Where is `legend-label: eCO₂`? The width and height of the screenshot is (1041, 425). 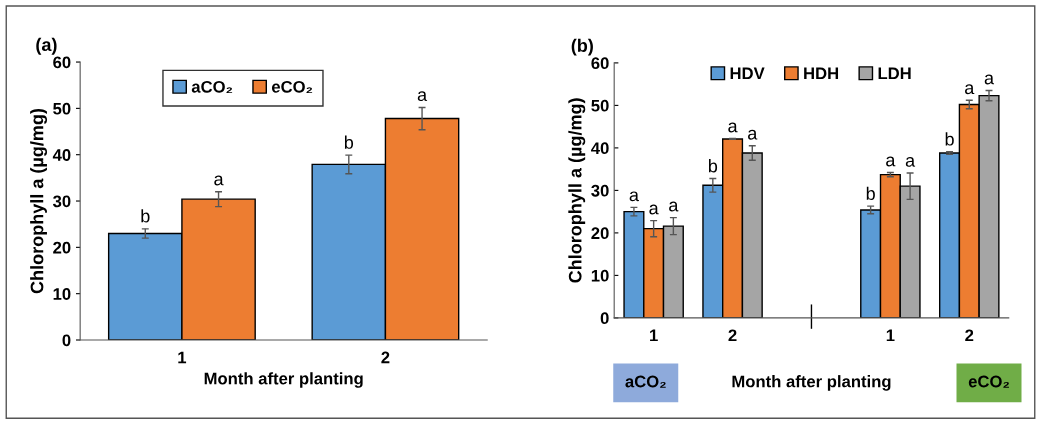 legend-label: eCO₂ is located at coordinates (292, 87).